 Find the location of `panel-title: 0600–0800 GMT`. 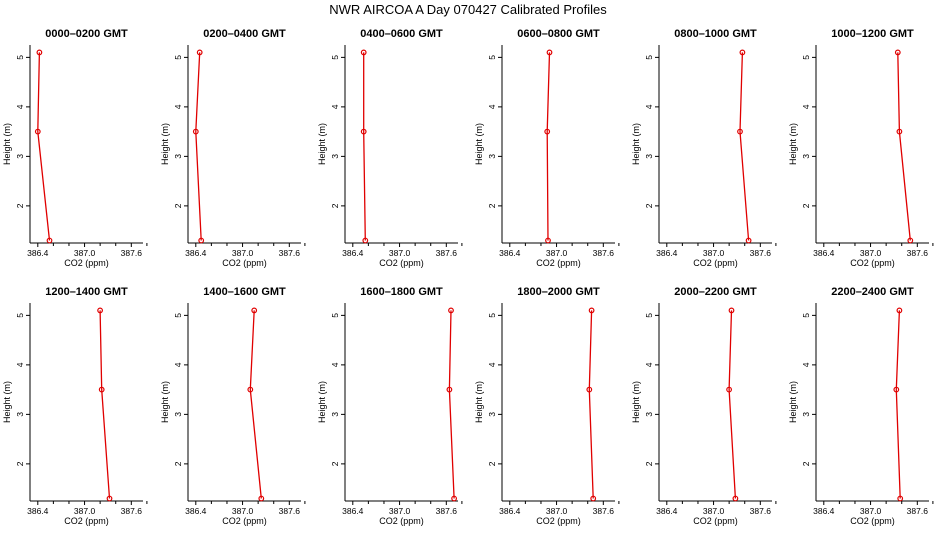

panel-title: 0600–0800 GMT is located at coordinates (558, 34).